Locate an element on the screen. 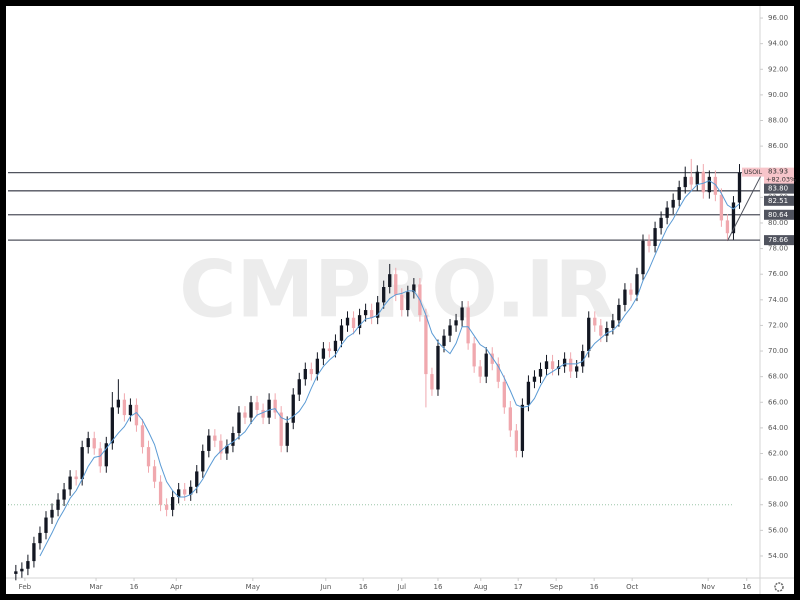  y-tick-label: 86.00 is located at coordinates (778, 146).